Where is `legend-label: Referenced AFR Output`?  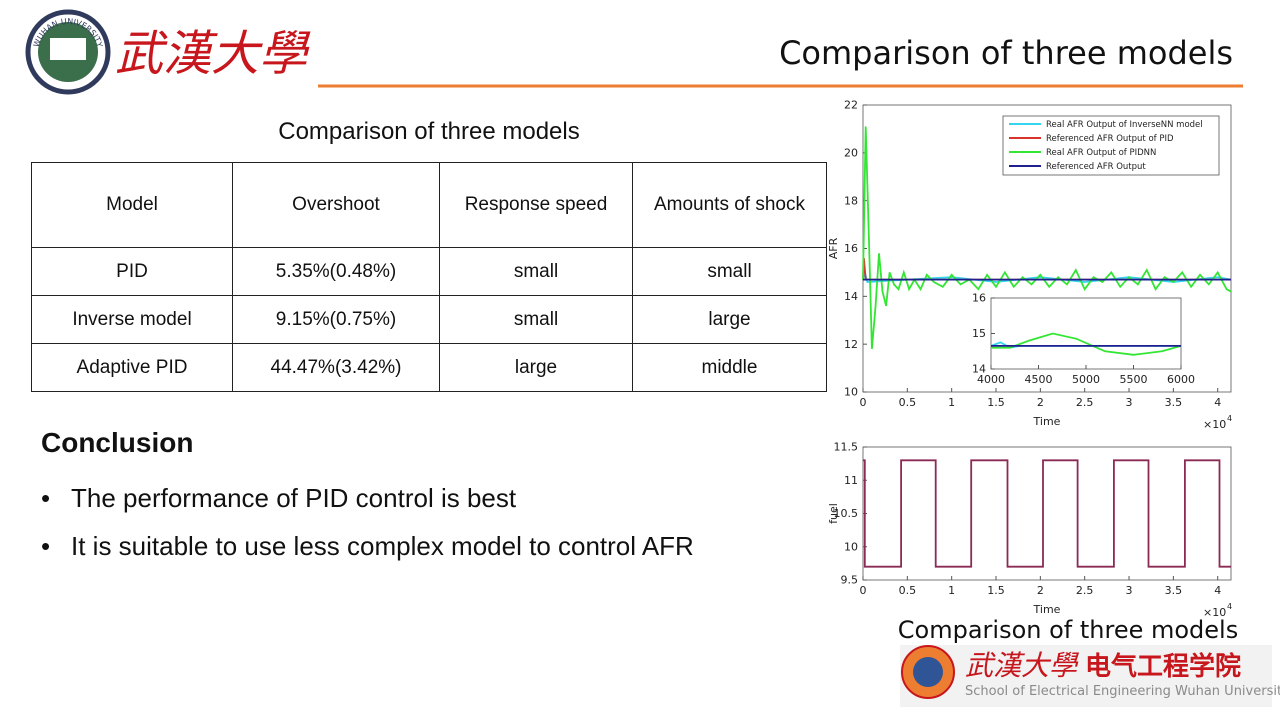
legend-label: Referenced AFR Output is located at coordinates (1096, 167).